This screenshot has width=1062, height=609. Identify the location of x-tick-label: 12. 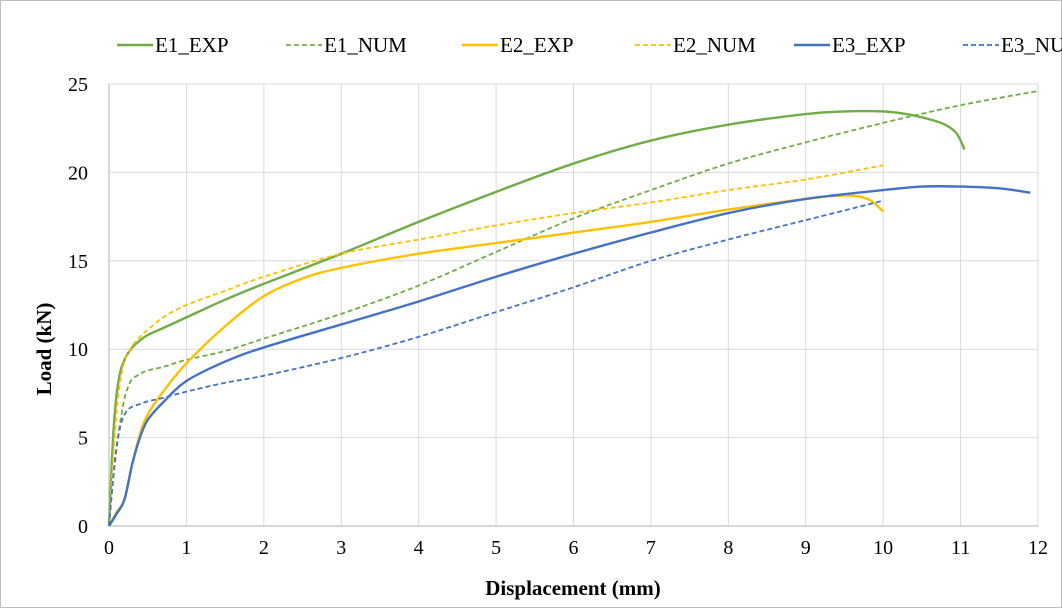
(1038, 548).